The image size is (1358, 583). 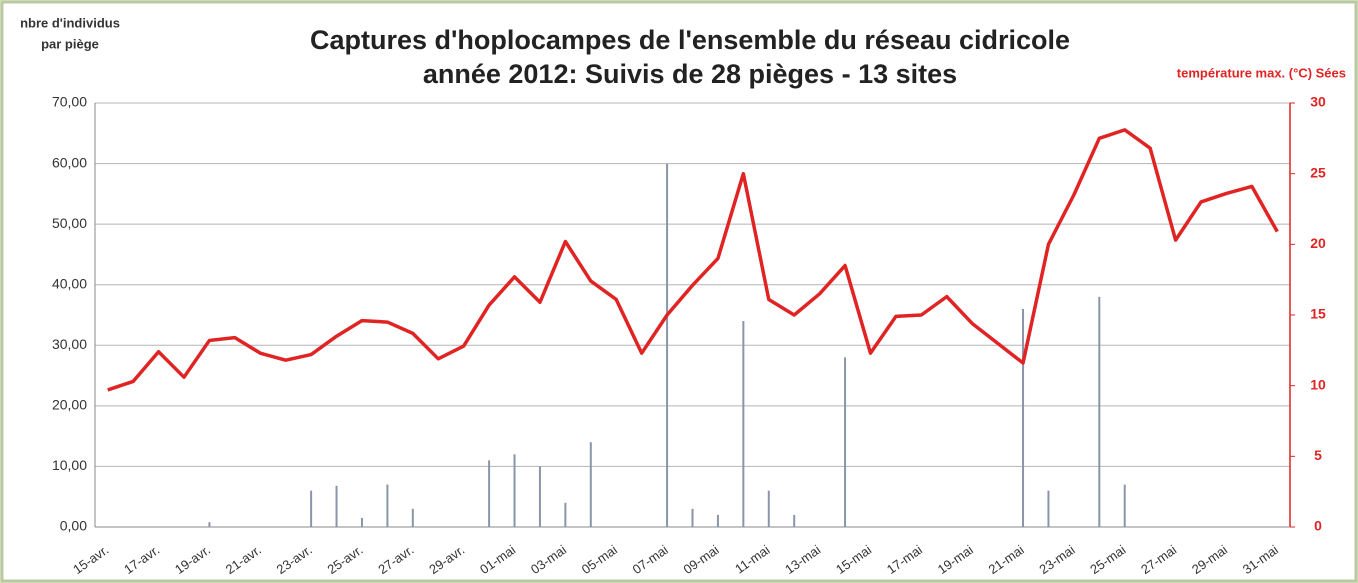 What do you see at coordinates (69, 223) in the screenshot?
I see `y-tick-label: 50,00` at bounding box center [69, 223].